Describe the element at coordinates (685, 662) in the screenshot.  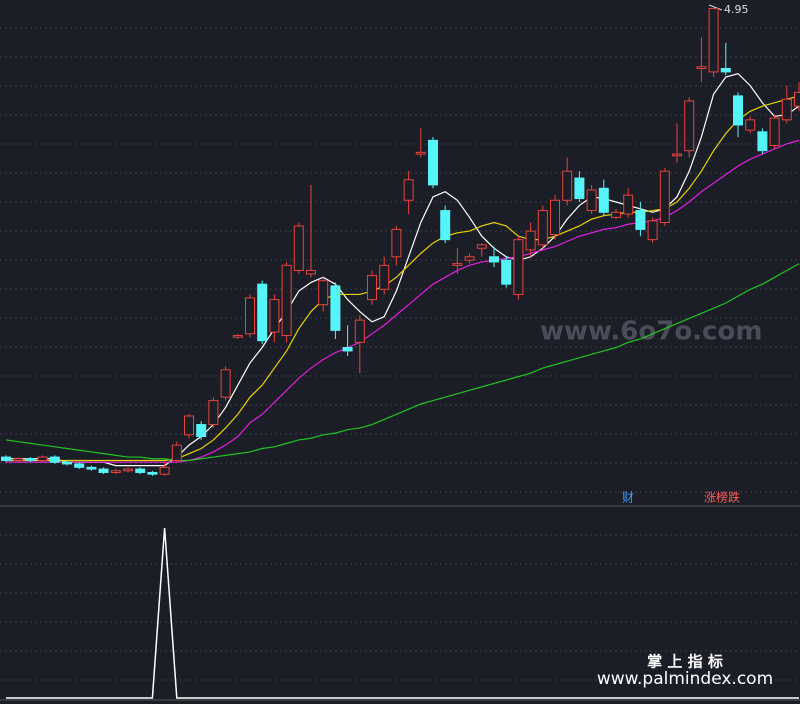
I see `watermark: 掌 上 指 标` at that location.